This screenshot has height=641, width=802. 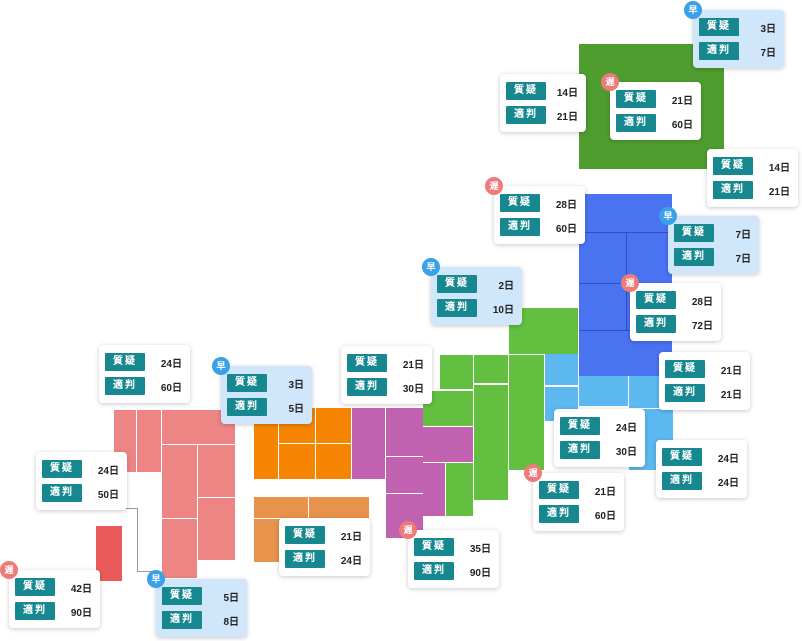 What do you see at coordinates (491, 369) in the screenshot?
I see `prefecture-nagano-north` at bounding box center [491, 369].